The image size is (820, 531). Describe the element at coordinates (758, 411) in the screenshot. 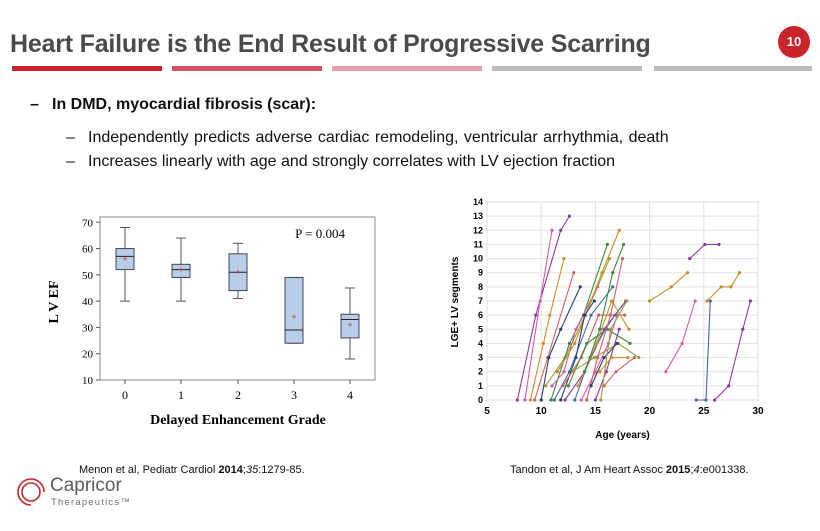

I see `x-tick-label: 30` at that location.